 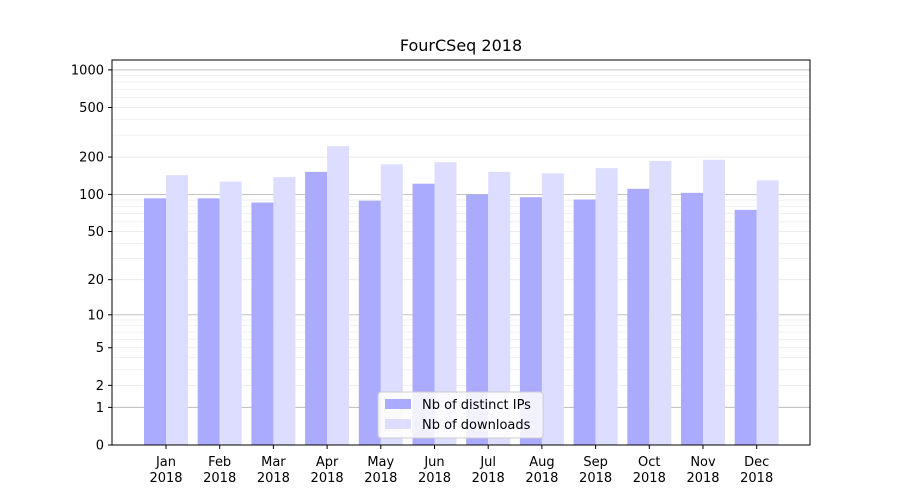 I want to click on x-tick-label: May 2018, so click(x=380, y=470).